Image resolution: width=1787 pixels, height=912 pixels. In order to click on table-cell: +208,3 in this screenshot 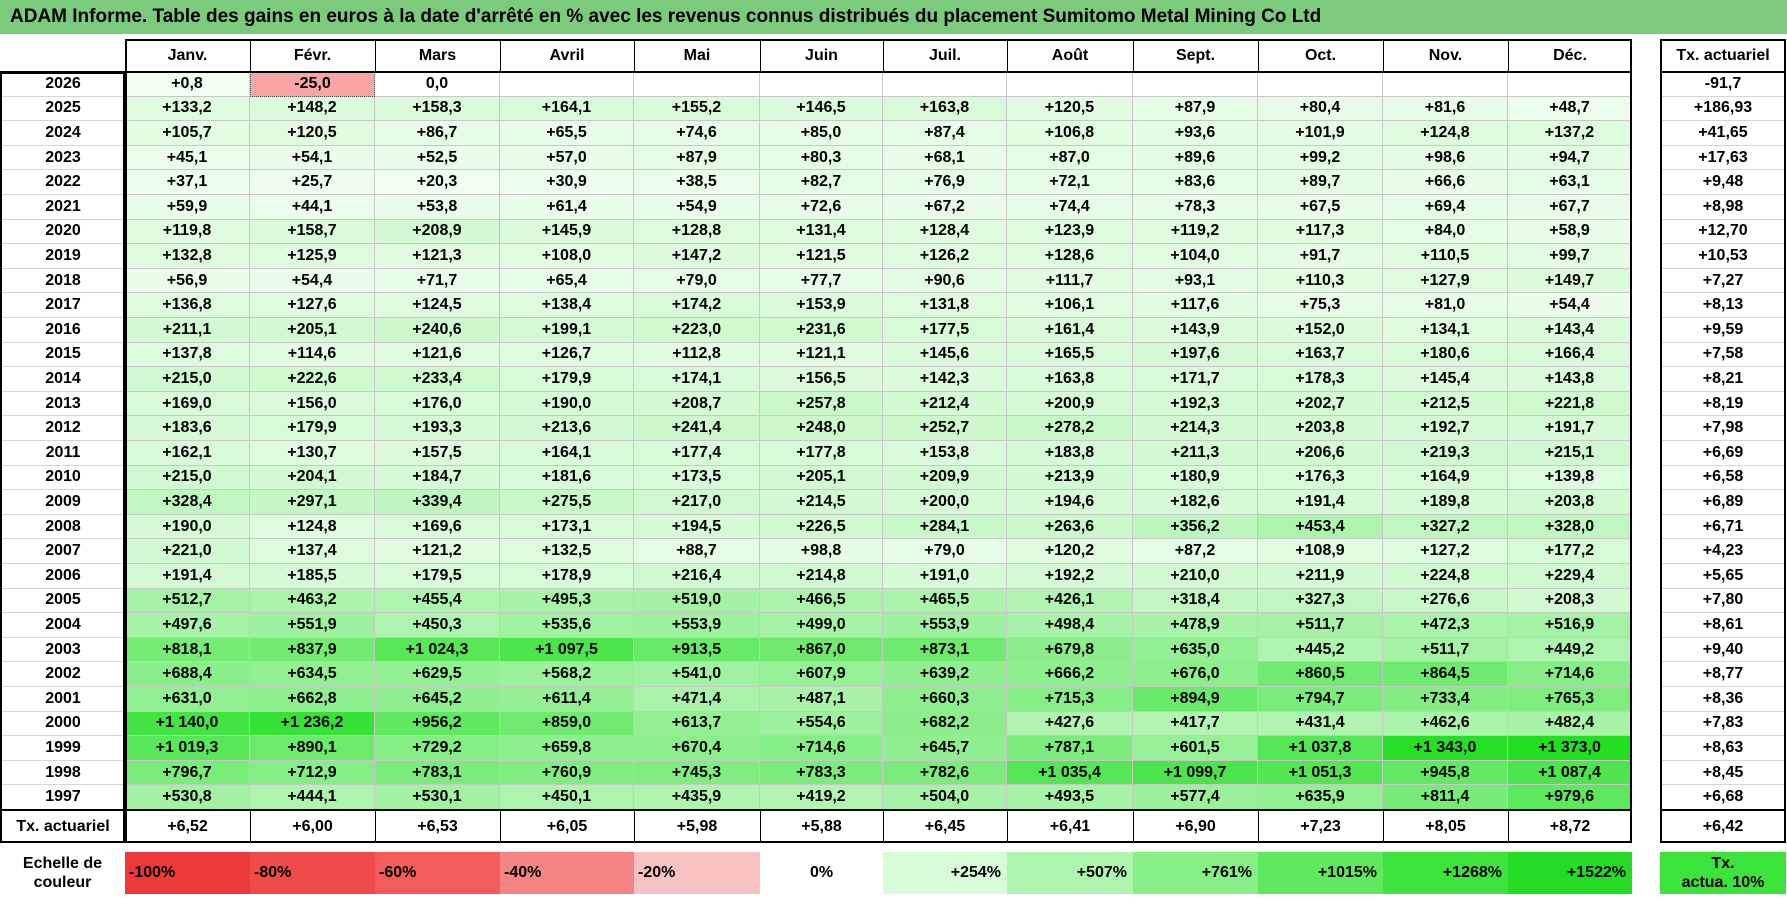, I will do `click(1570, 601)`.